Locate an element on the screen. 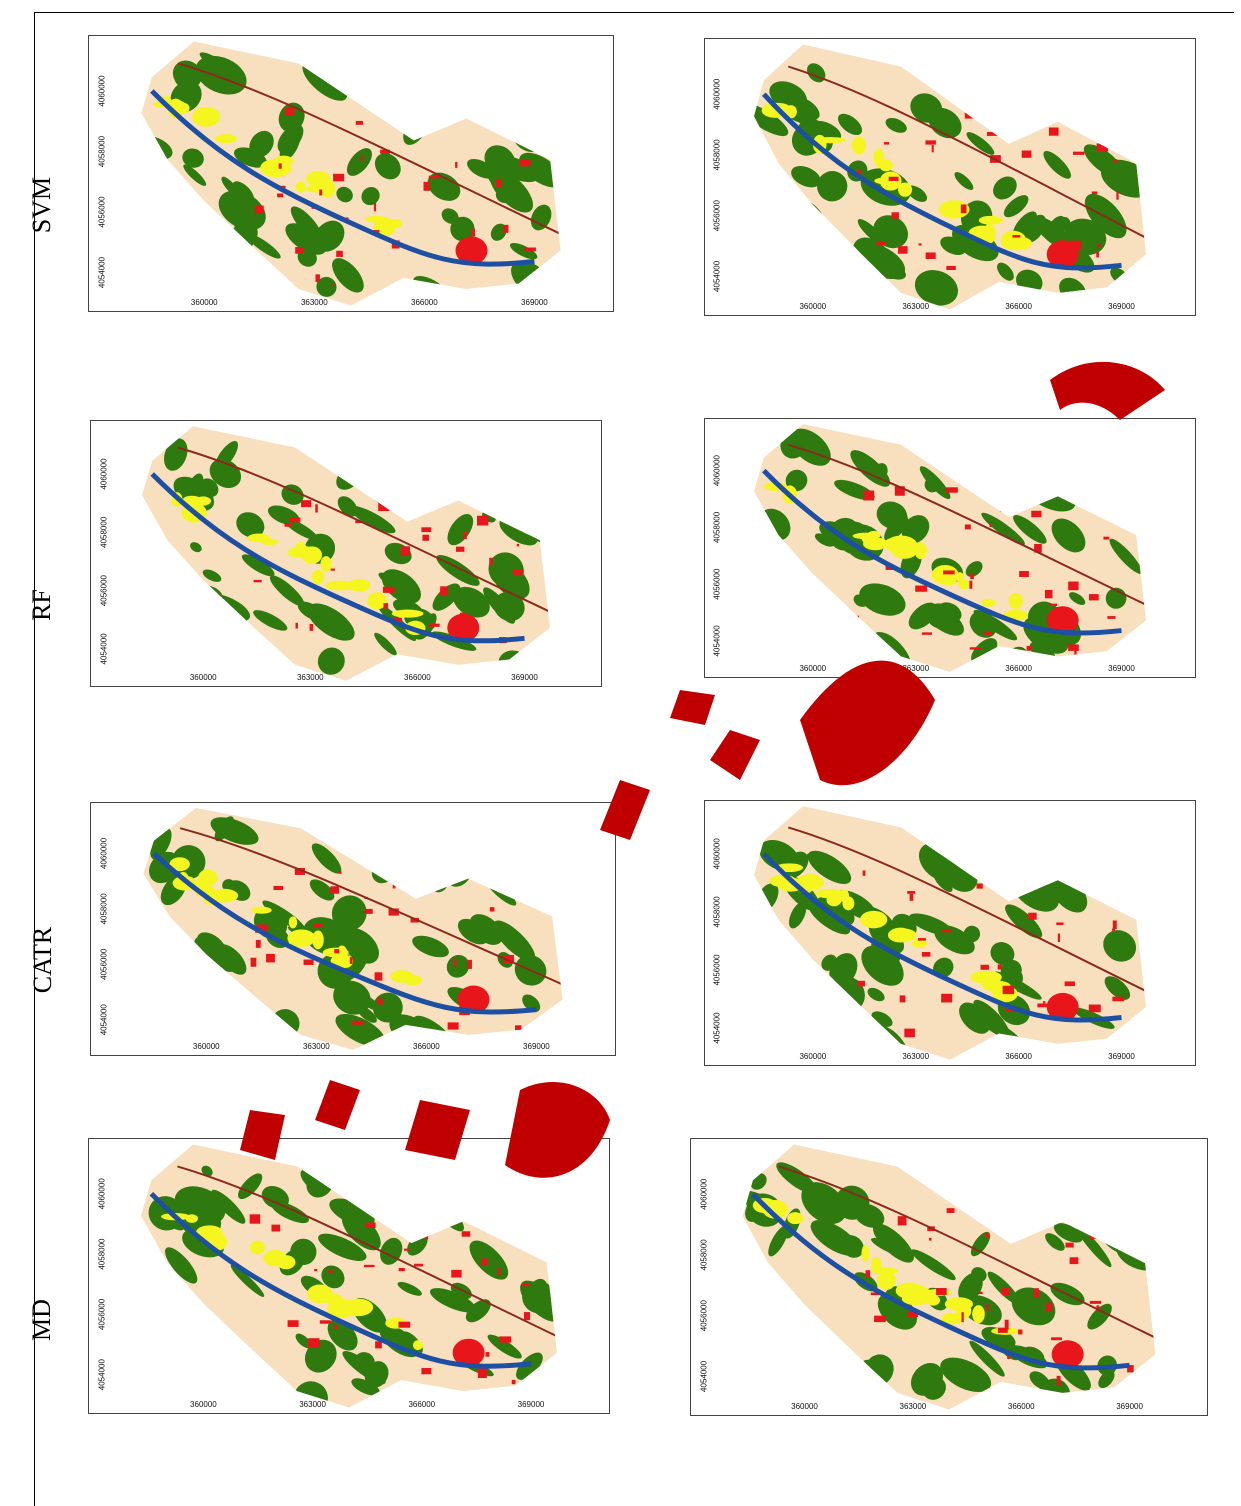 The height and width of the screenshot is (1506, 1241). row-label-rf: RF is located at coordinates (41, 605).